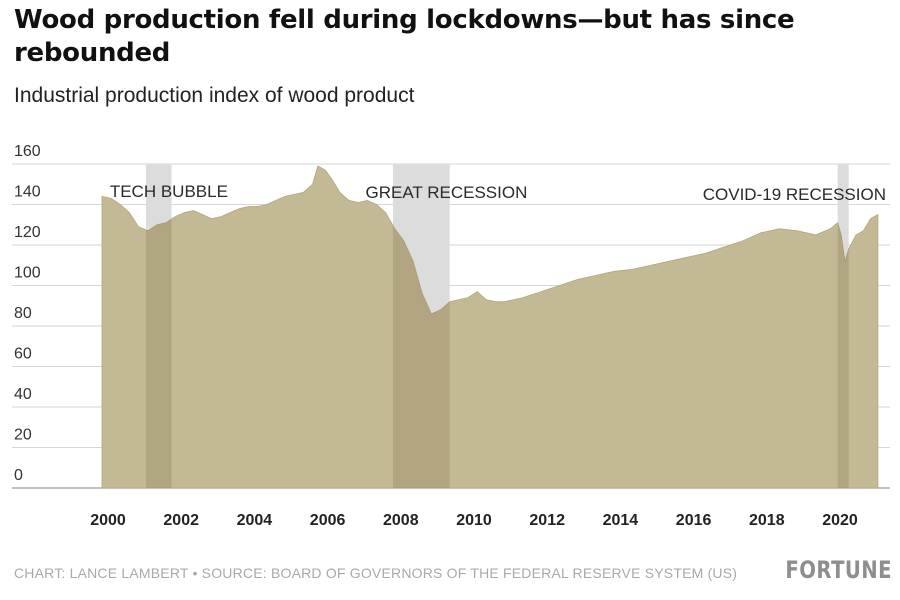  Describe the element at coordinates (447, 192) in the screenshot. I see `recession-label: GREAT RECESSION` at that location.